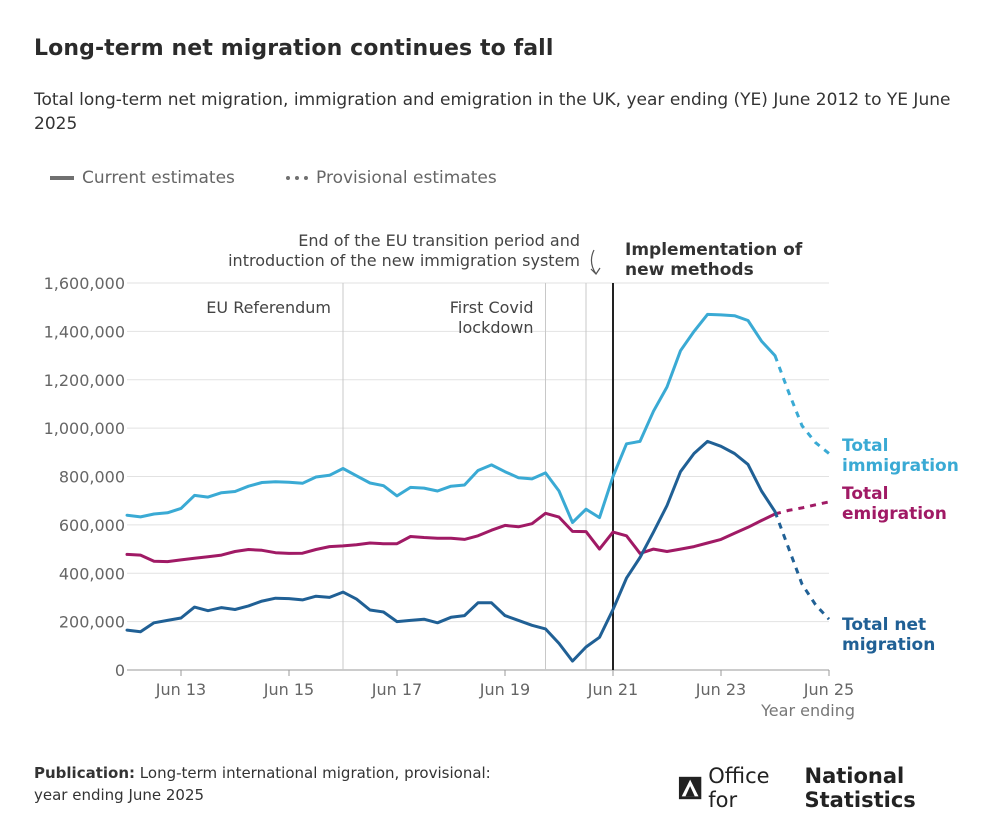 The width and height of the screenshot is (1008, 832). What do you see at coordinates (807, 710) in the screenshot?
I see `x-axis-title: Year ending` at bounding box center [807, 710].